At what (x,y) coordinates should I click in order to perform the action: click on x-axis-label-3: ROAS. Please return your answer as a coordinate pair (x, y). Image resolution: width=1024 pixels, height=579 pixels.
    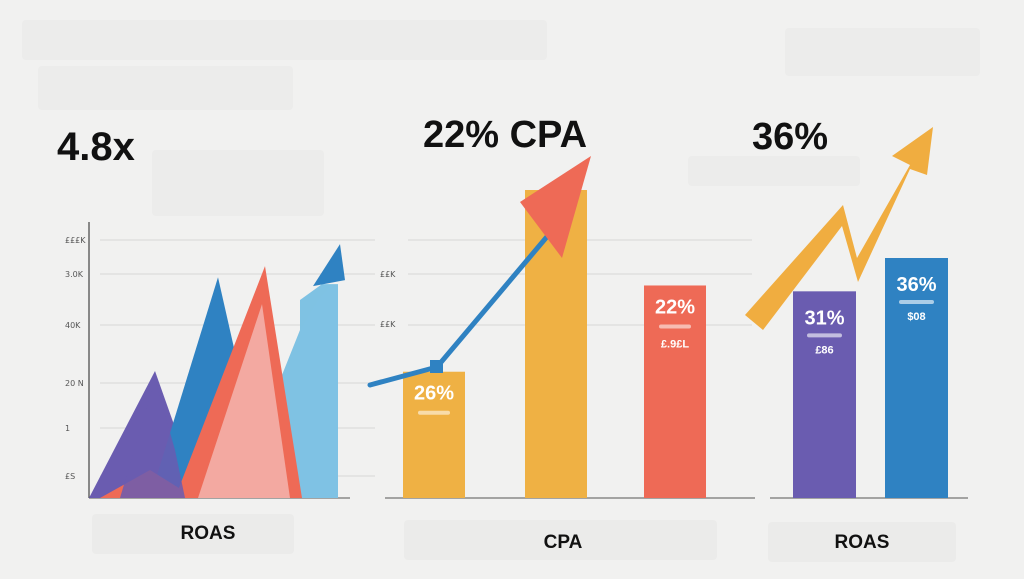
    Looking at the image, I should click on (862, 542).